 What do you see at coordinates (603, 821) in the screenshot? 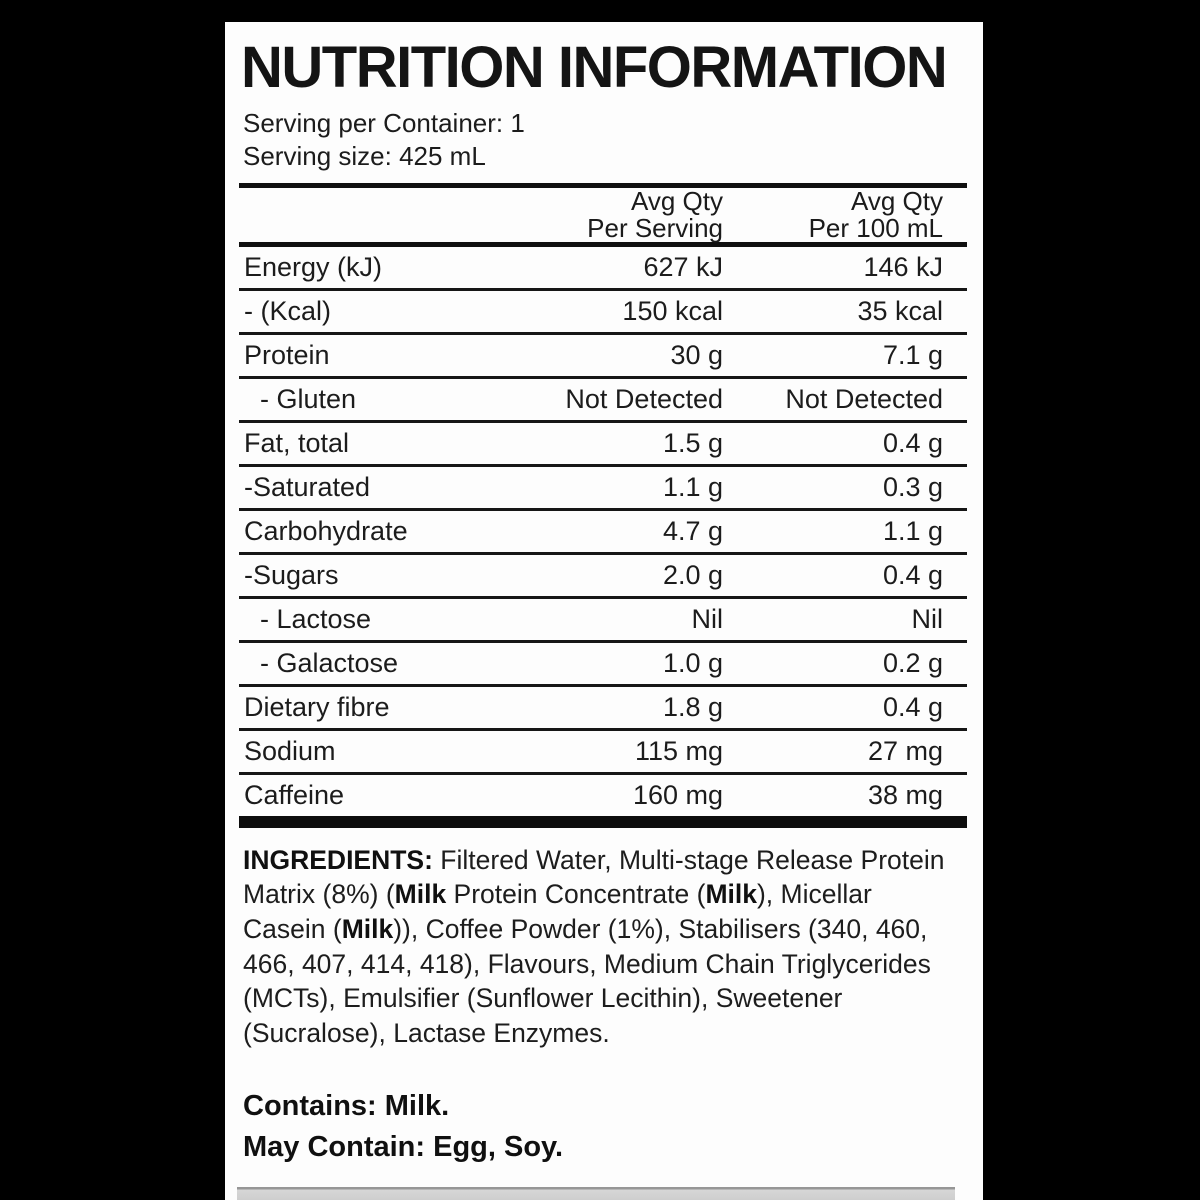
I see `table-bottom-divider` at bounding box center [603, 821].